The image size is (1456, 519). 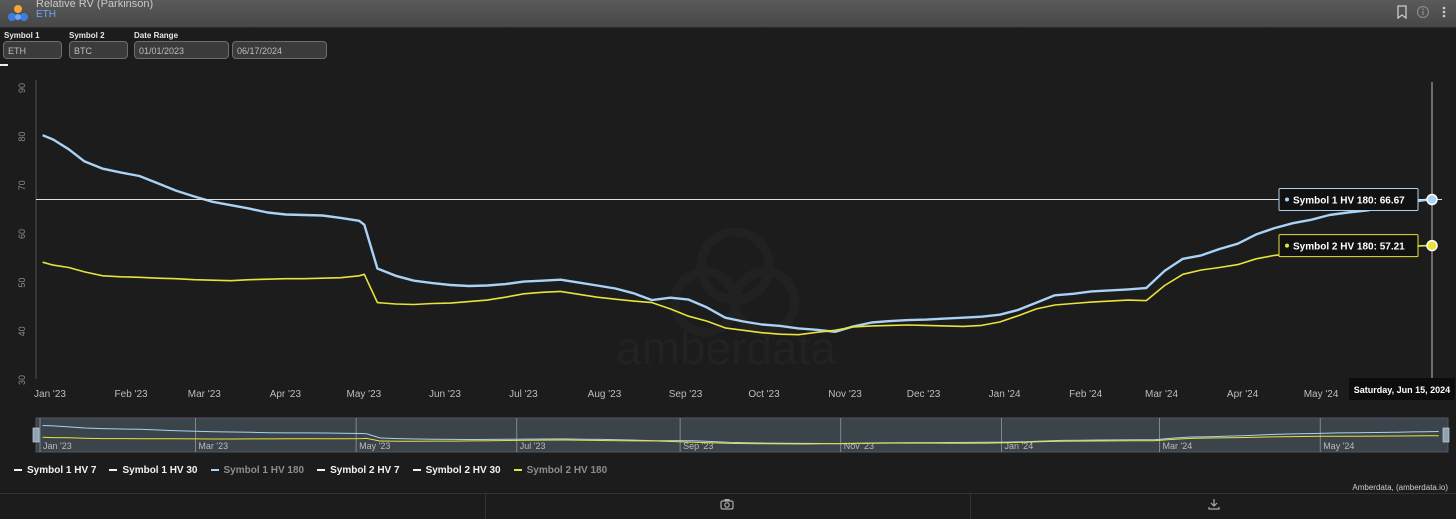 I want to click on y-tick-label: 50, so click(x=22, y=283).